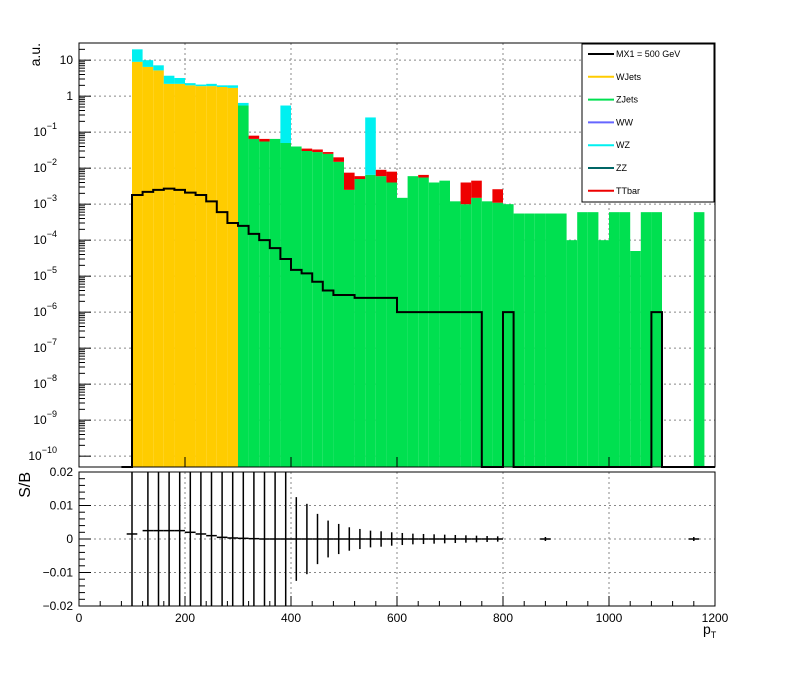 This screenshot has width=796, height=673. Describe the element at coordinates (503, 618) in the screenshot. I see `x-tick-label: 800` at that location.